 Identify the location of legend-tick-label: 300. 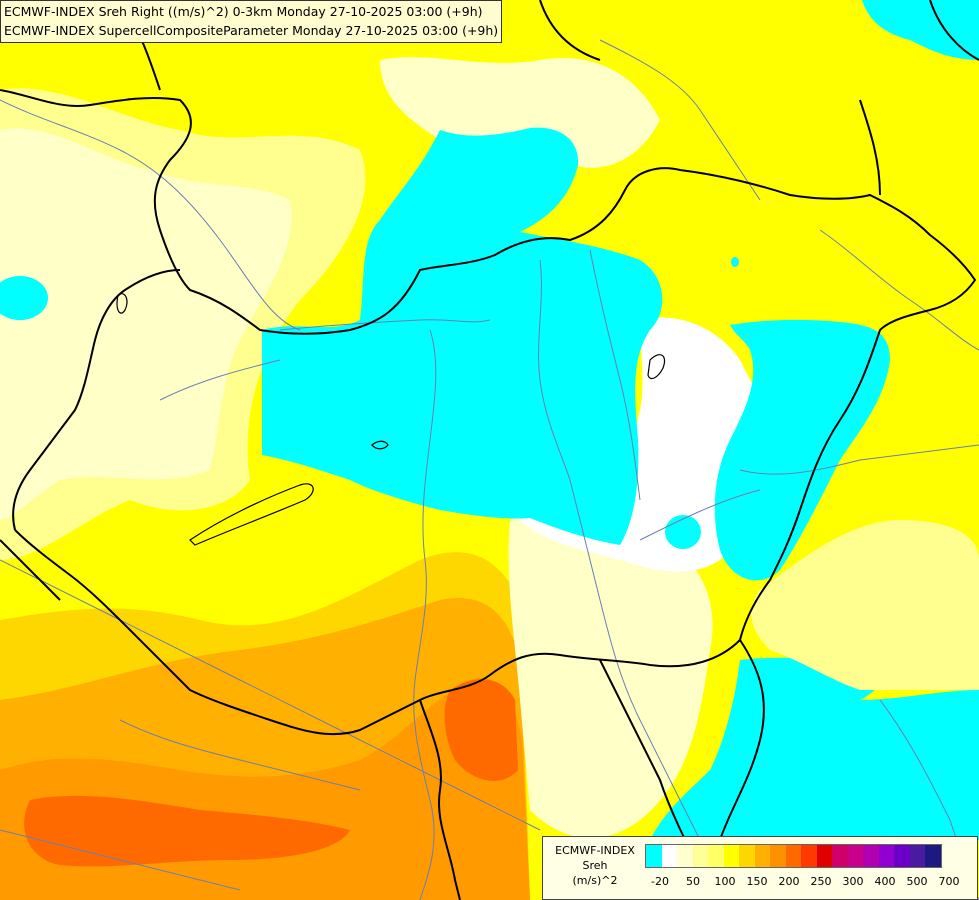
(853, 881).